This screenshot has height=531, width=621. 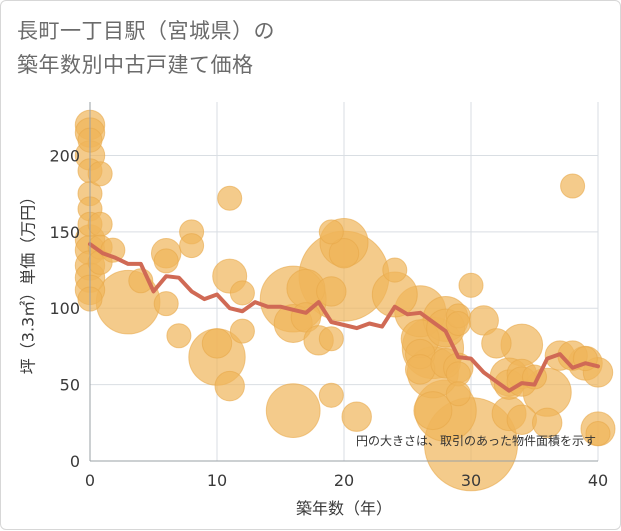 What do you see at coordinates (64, 155) in the screenshot?
I see `y-tick-label: 200` at bounding box center [64, 155].